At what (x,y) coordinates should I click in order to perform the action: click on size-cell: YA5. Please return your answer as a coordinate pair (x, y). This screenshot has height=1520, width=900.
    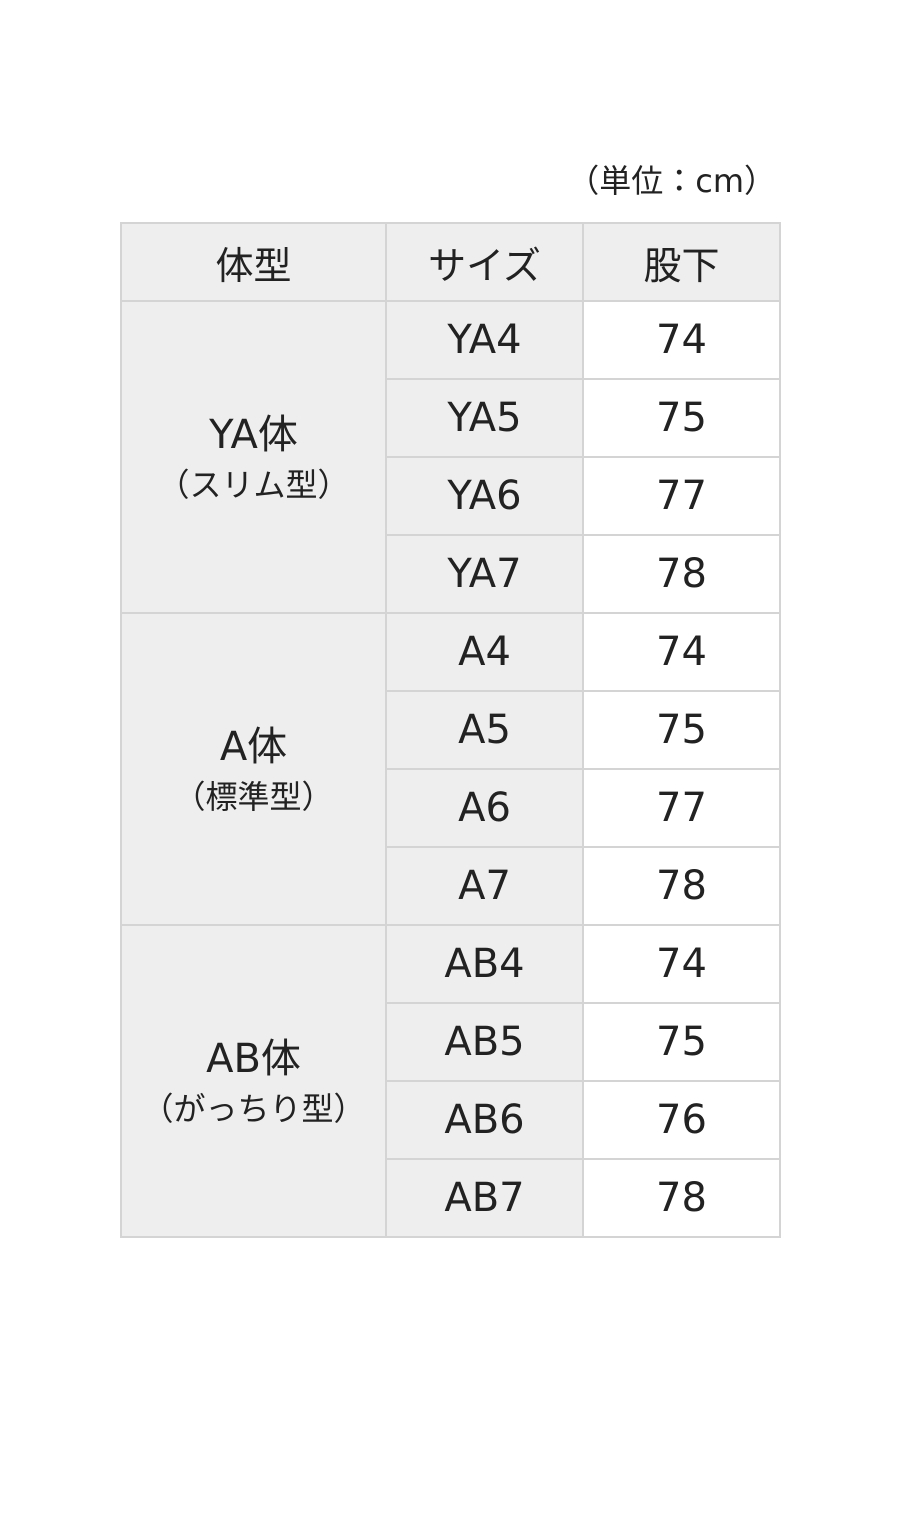
    Looking at the image, I should click on (484, 418).